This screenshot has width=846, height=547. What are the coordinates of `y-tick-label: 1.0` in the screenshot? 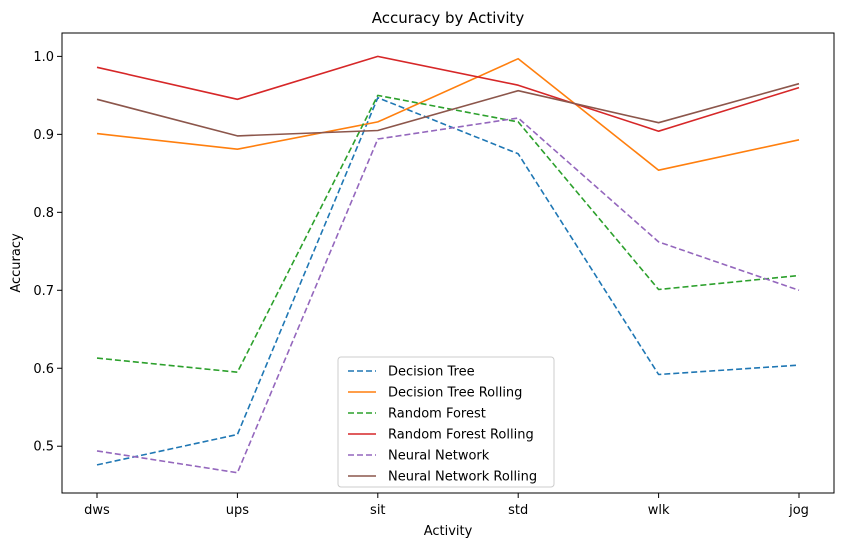 It's located at (43, 57).